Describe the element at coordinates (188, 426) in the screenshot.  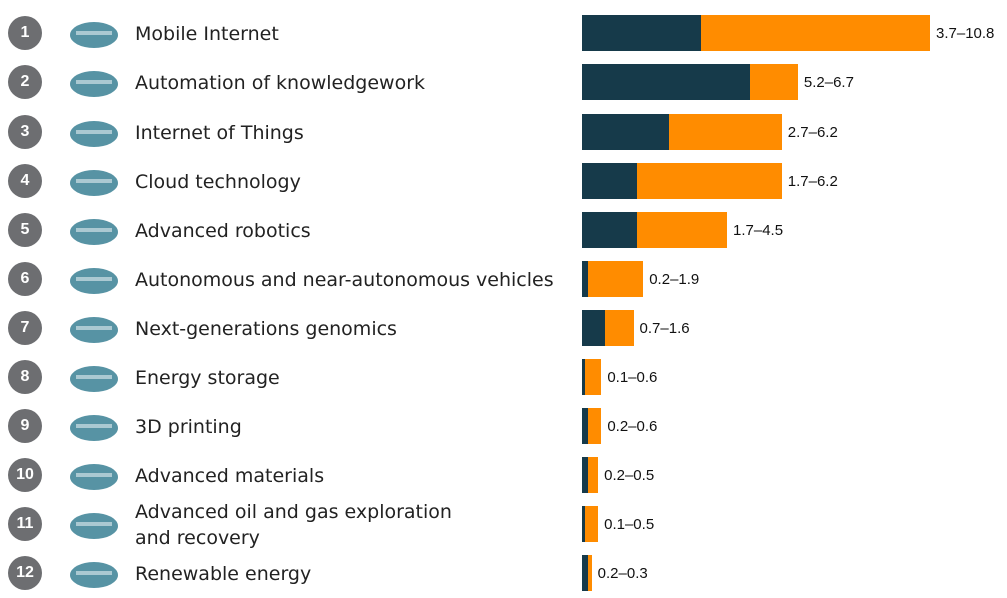
I see `category-label: 3D printing` at that location.